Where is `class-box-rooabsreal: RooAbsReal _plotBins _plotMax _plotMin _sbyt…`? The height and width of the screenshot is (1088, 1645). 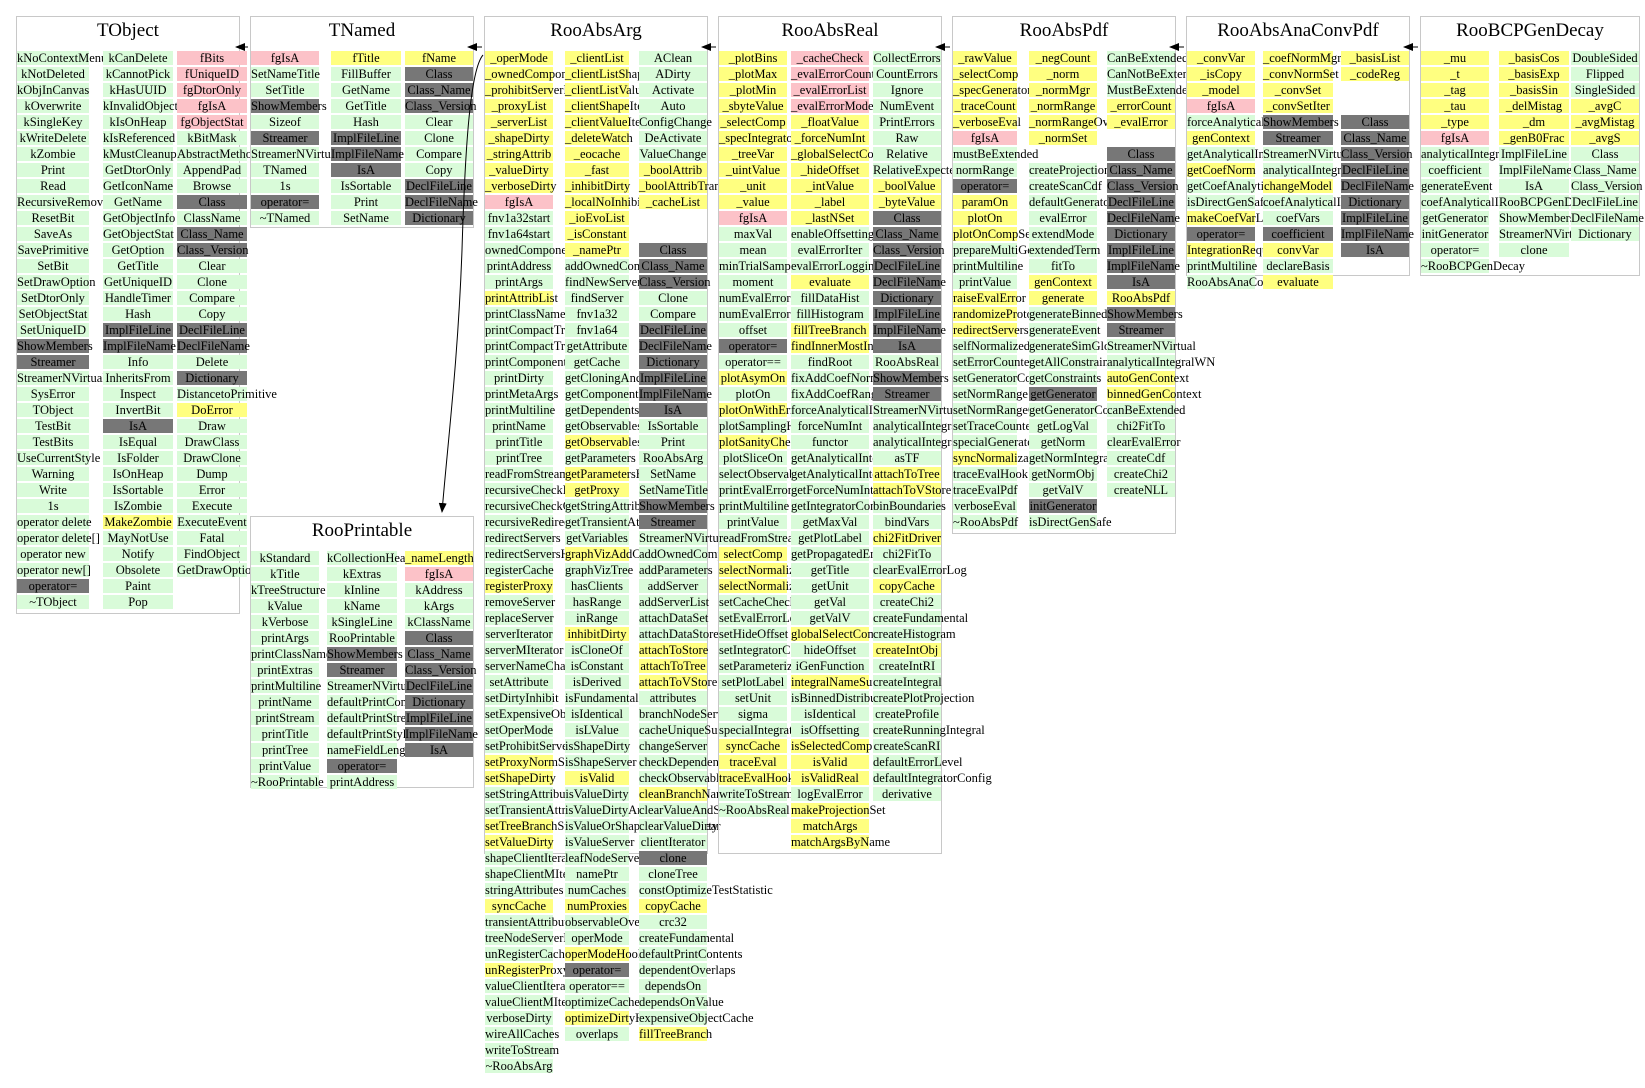 class-box-rooabsreal: RooAbsReal _plotBins _plotMax _plotMin _sbyt… is located at coordinates (855, 435).